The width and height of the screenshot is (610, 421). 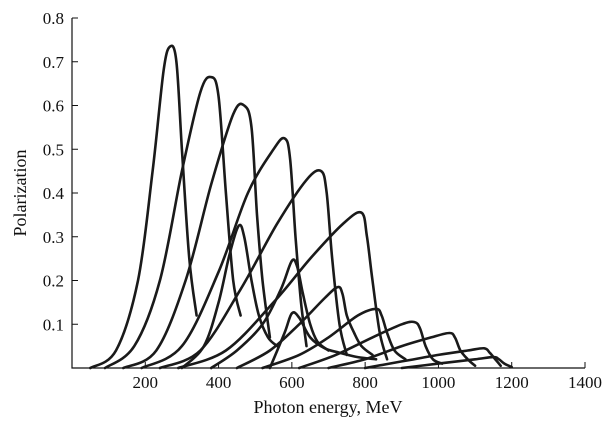 What do you see at coordinates (292, 382) in the screenshot?
I see `x-tick-label: 600` at bounding box center [292, 382].